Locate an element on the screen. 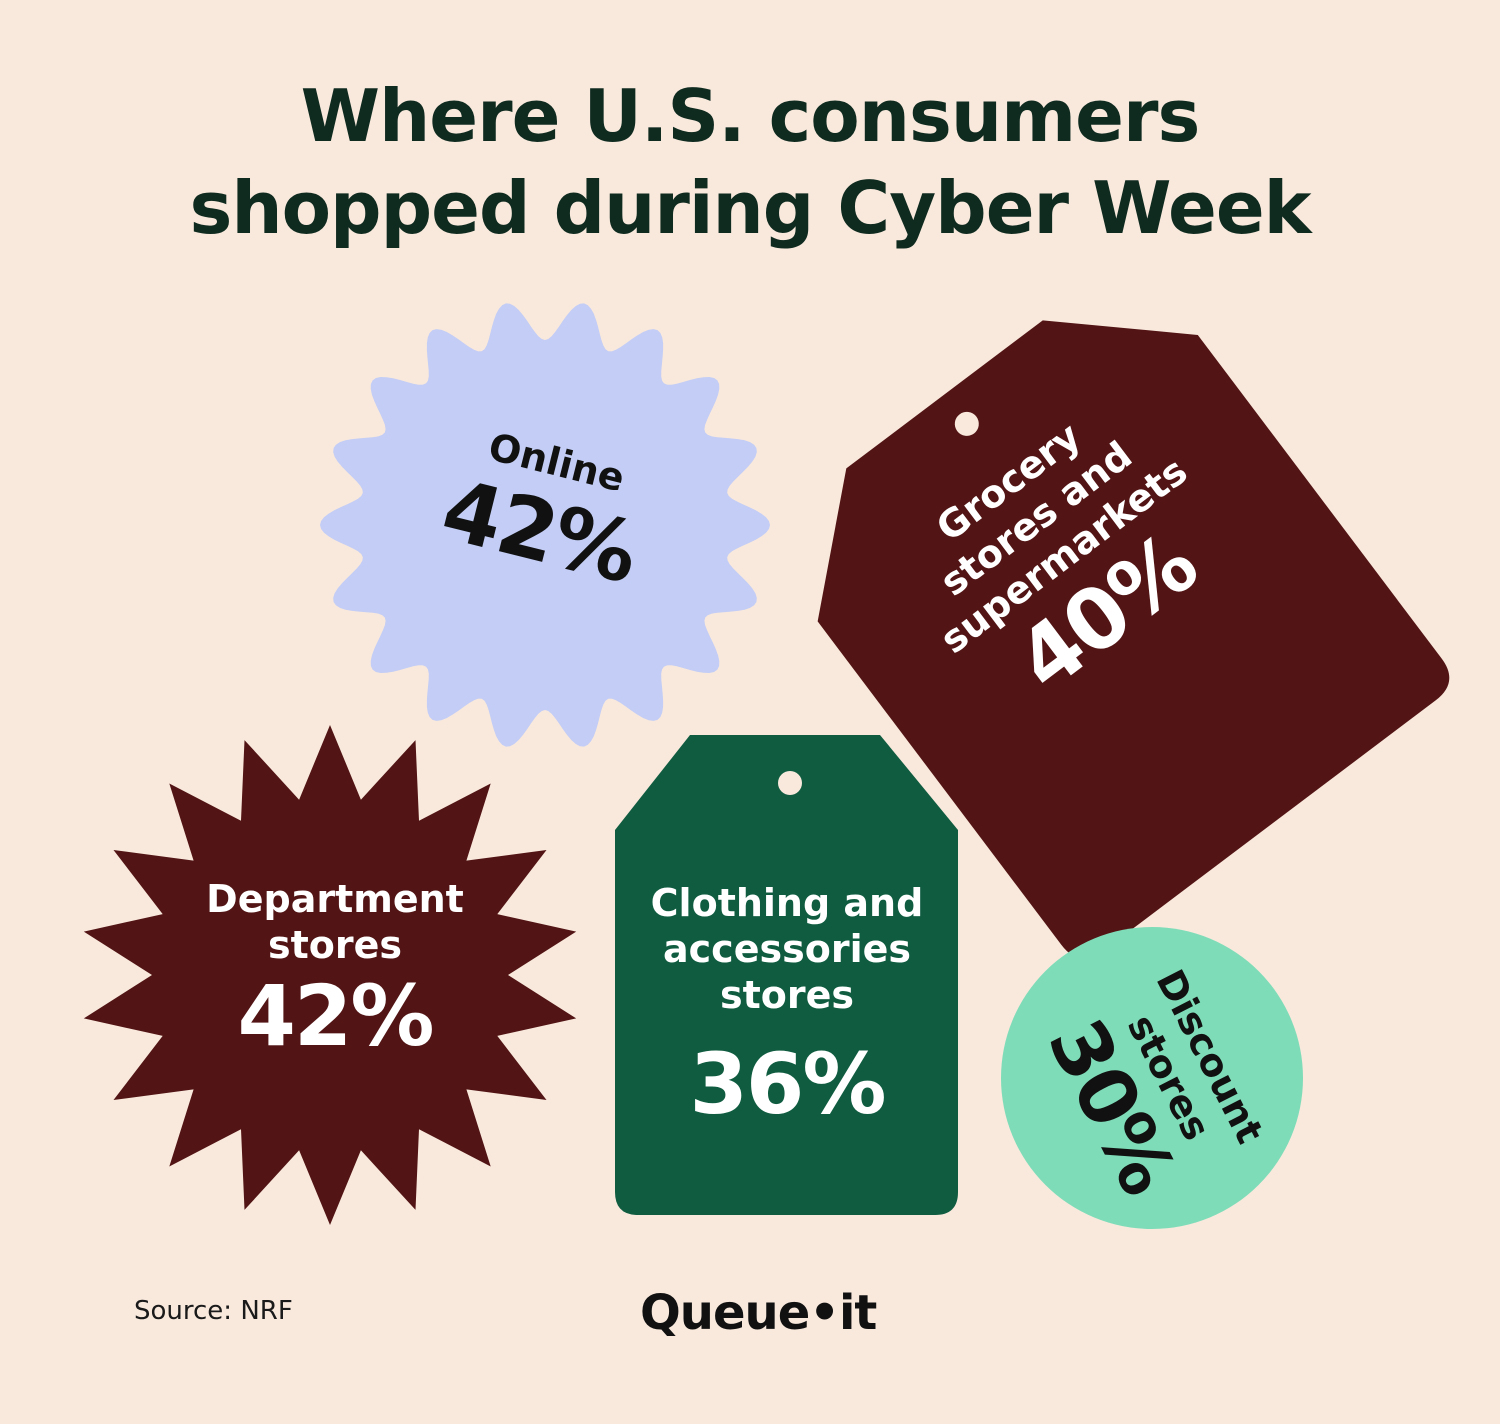 Image resolution: width=1500 pixels, height=1424 pixels. department-value: 42% is located at coordinates (335, 1016).